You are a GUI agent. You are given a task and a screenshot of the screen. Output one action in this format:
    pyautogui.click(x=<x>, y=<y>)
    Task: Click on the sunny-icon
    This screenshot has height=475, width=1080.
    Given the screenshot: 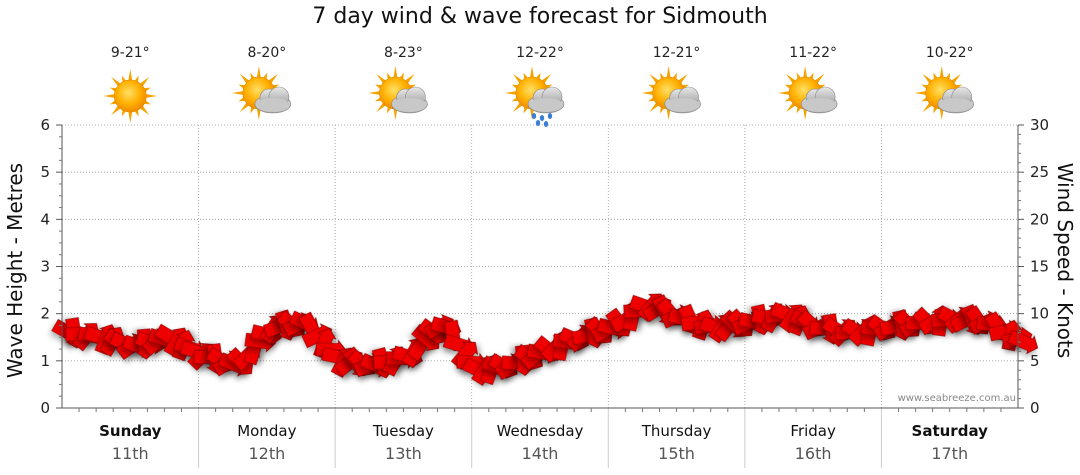 What is the action you would take?
    pyautogui.click(x=130, y=96)
    